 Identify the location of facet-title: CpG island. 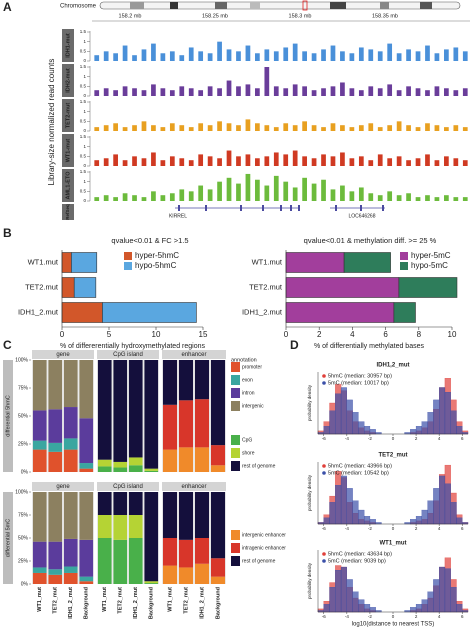
(128, 355).